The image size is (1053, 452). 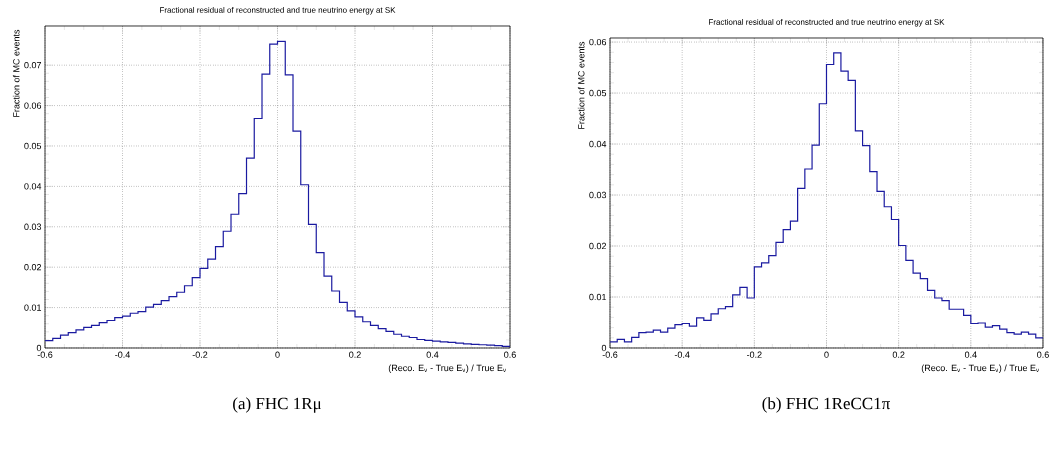 I want to click on y-tick-label: 0.07, so click(x=33, y=65).